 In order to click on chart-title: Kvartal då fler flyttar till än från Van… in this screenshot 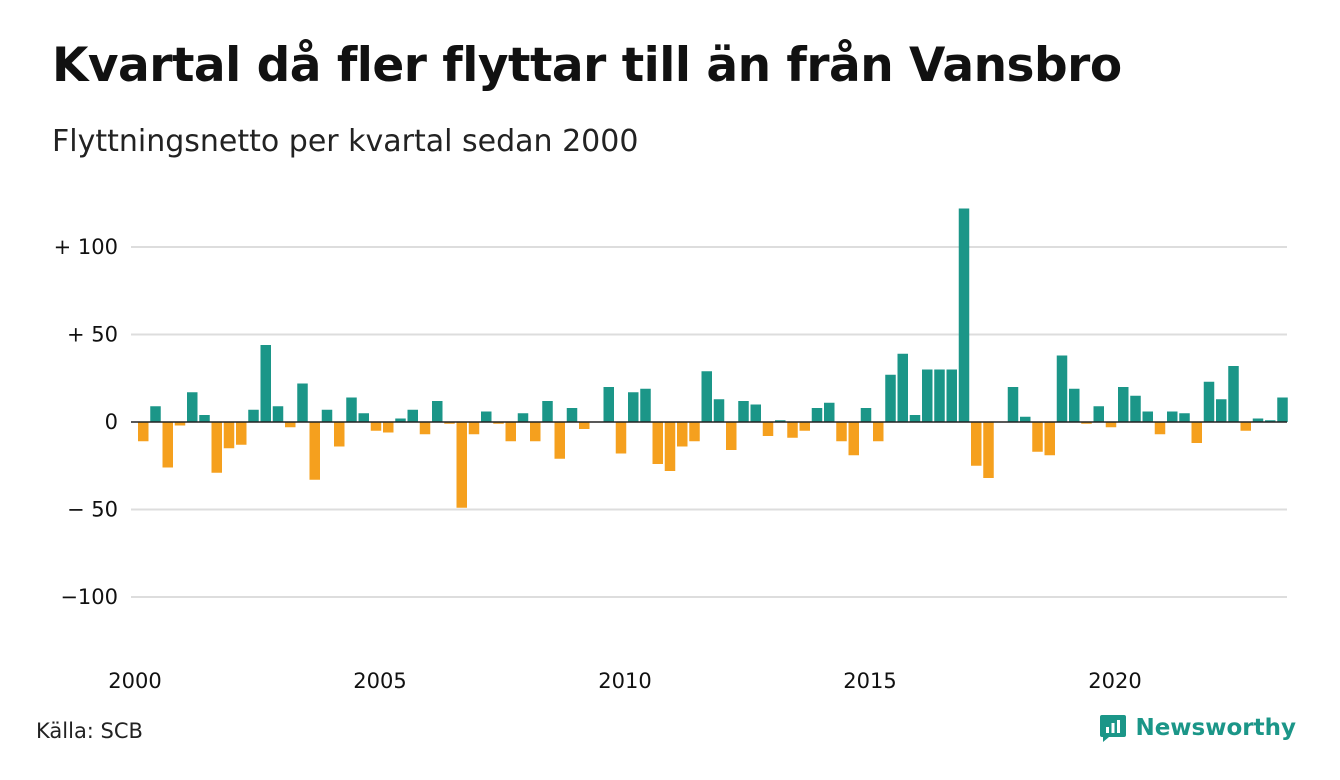, I will do `click(587, 65)`.